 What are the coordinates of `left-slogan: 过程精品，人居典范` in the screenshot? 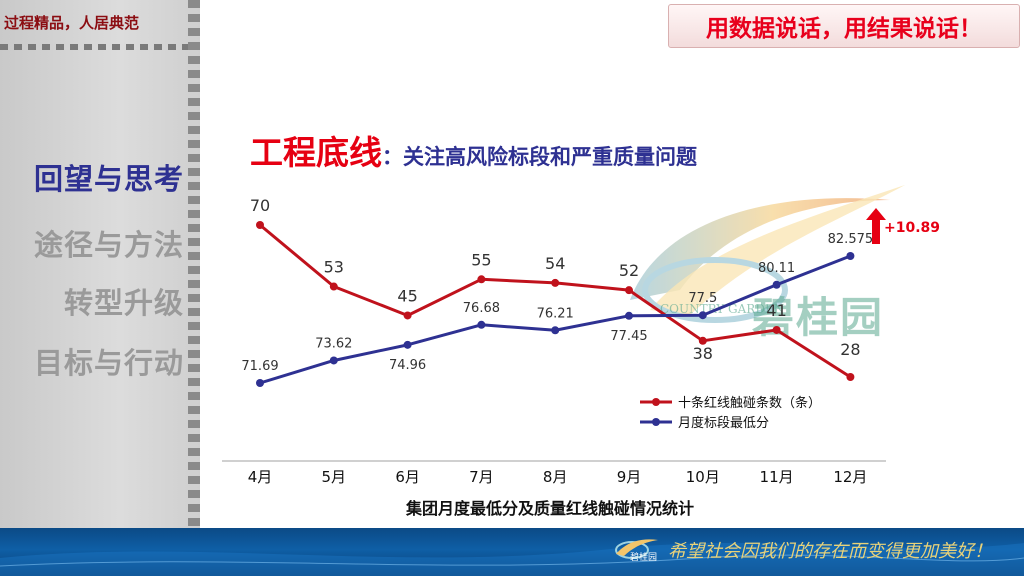 It's located at (72, 23).